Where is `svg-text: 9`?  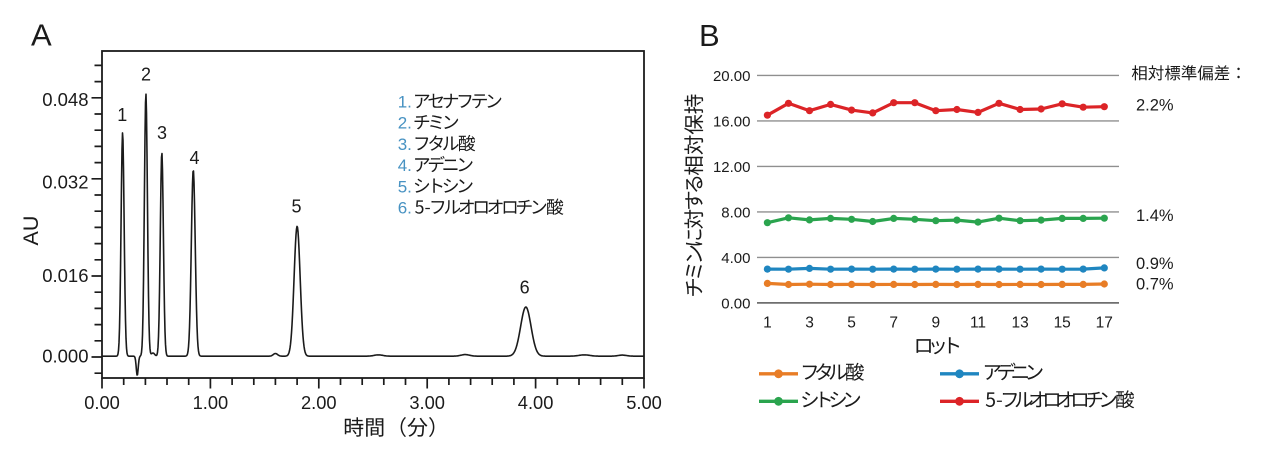 svg-text: 9 is located at coordinates (935, 322).